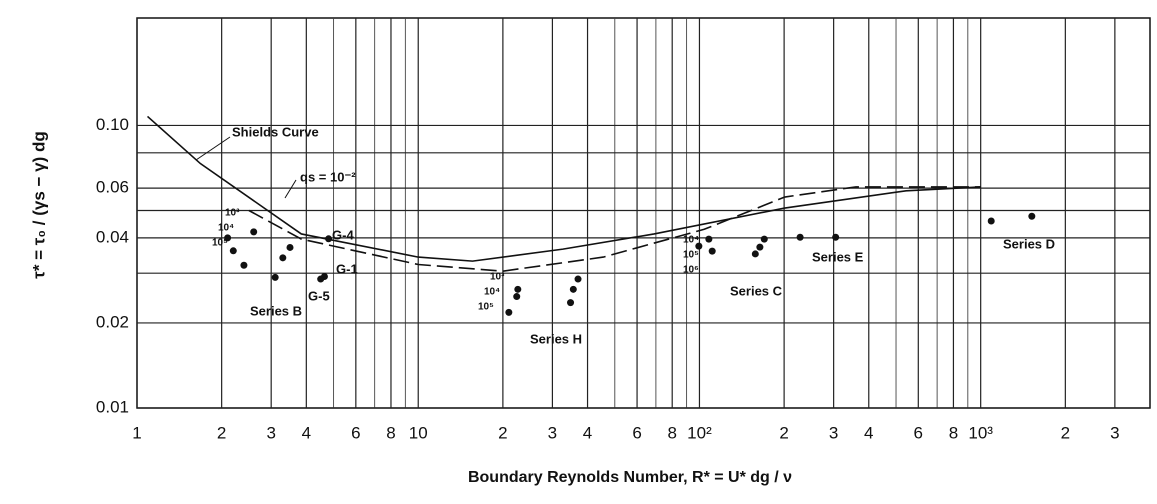 This screenshot has height=504, width=1157. What do you see at coordinates (112, 187) in the screenshot?
I see `y-tick-label: 0.06` at bounding box center [112, 187].